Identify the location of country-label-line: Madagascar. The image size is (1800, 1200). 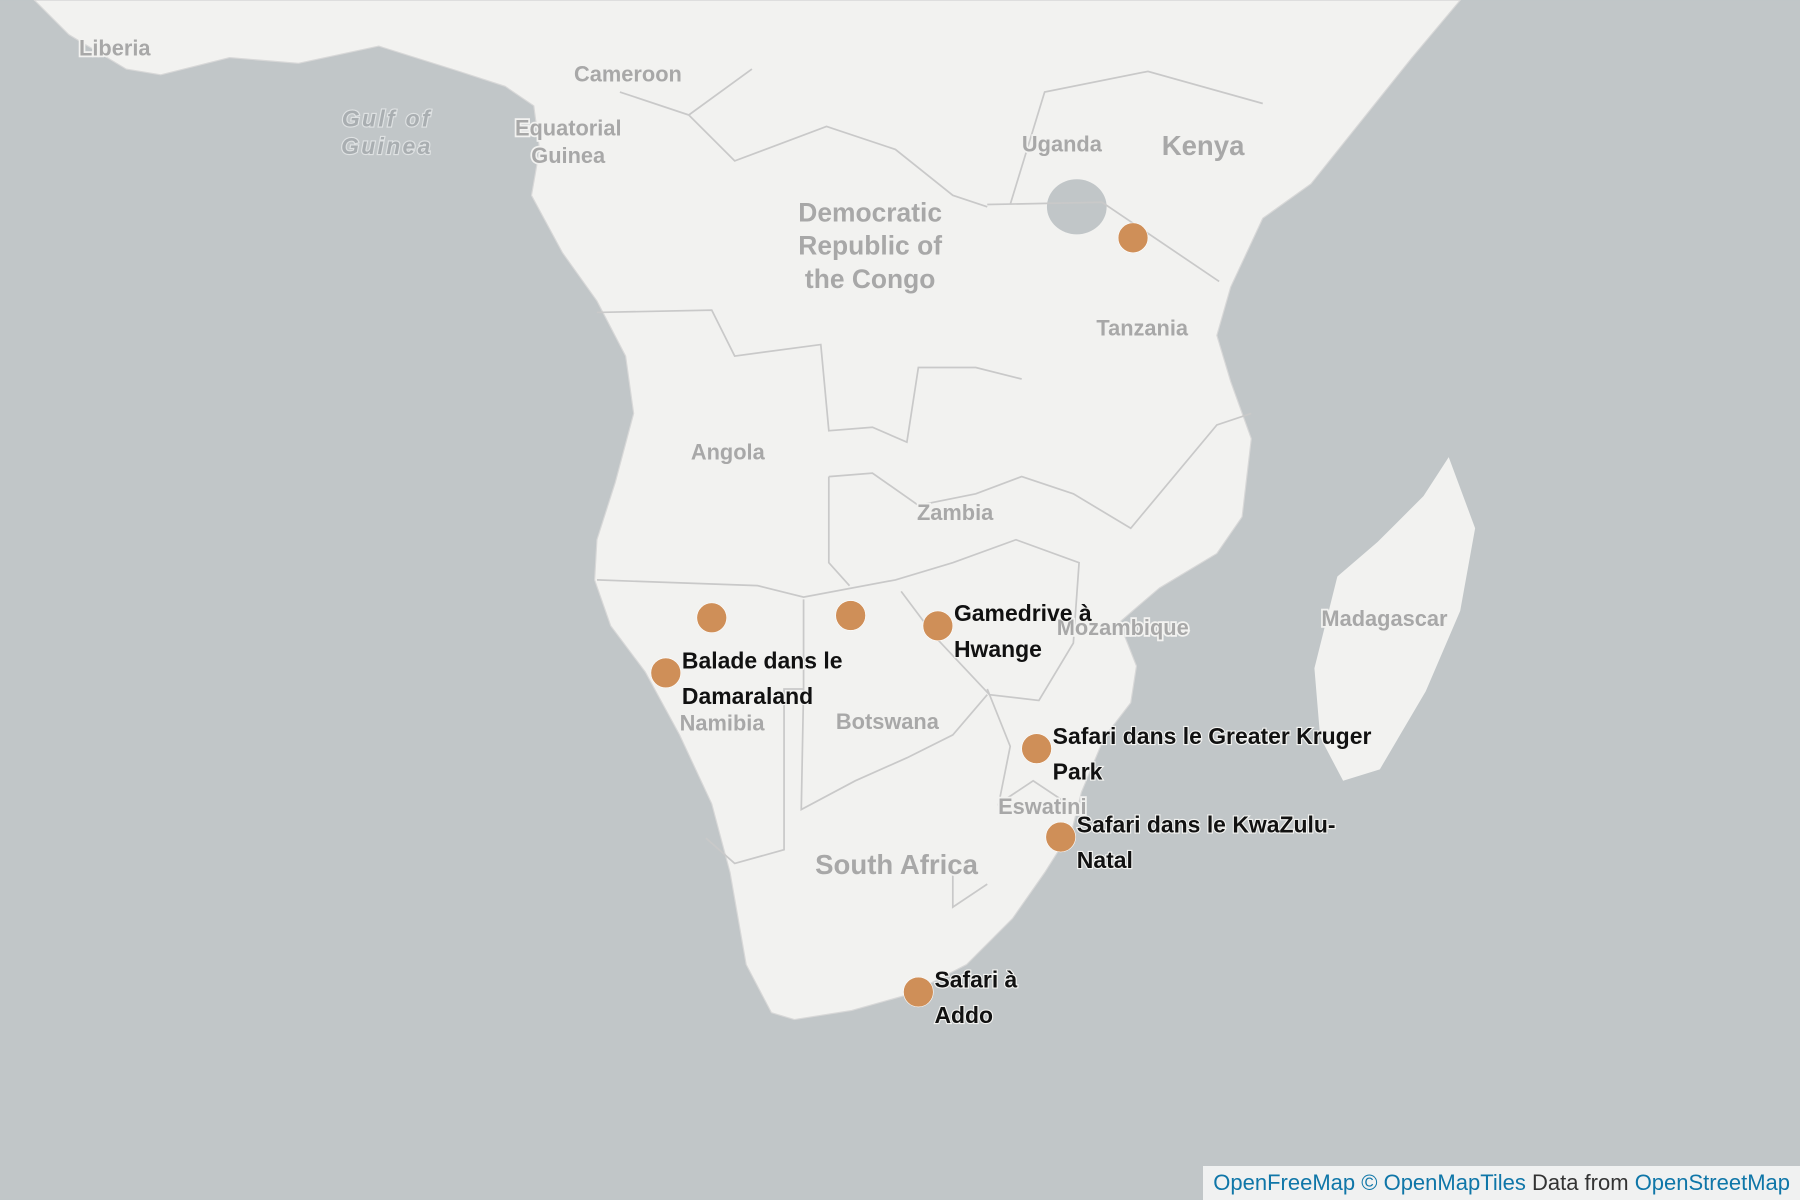
(1384, 618).